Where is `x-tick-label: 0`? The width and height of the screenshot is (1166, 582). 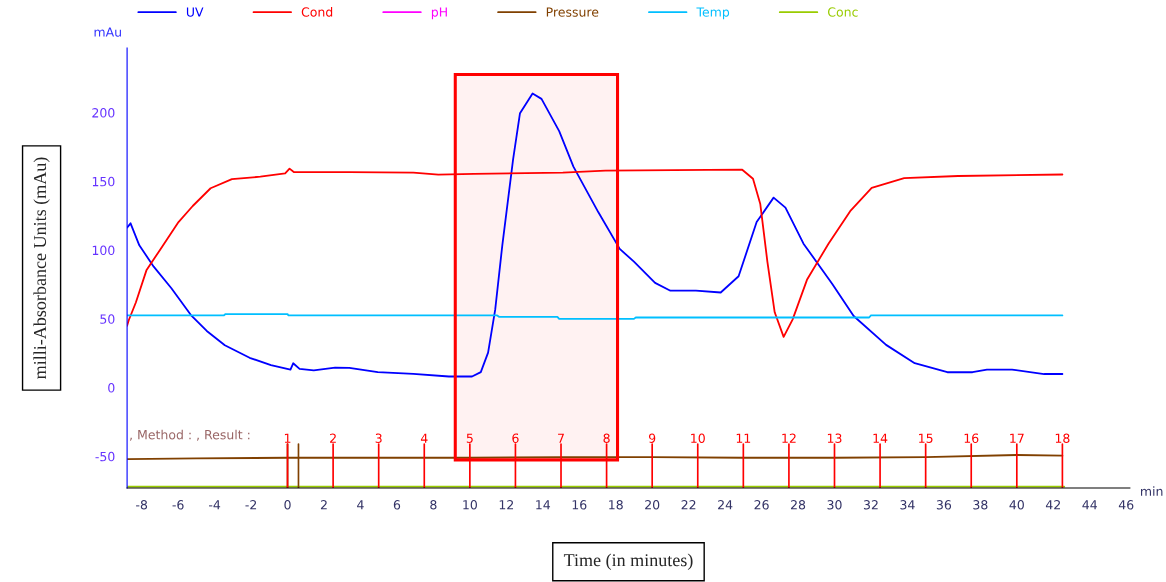
x-tick-label: 0 is located at coordinates (287, 505).